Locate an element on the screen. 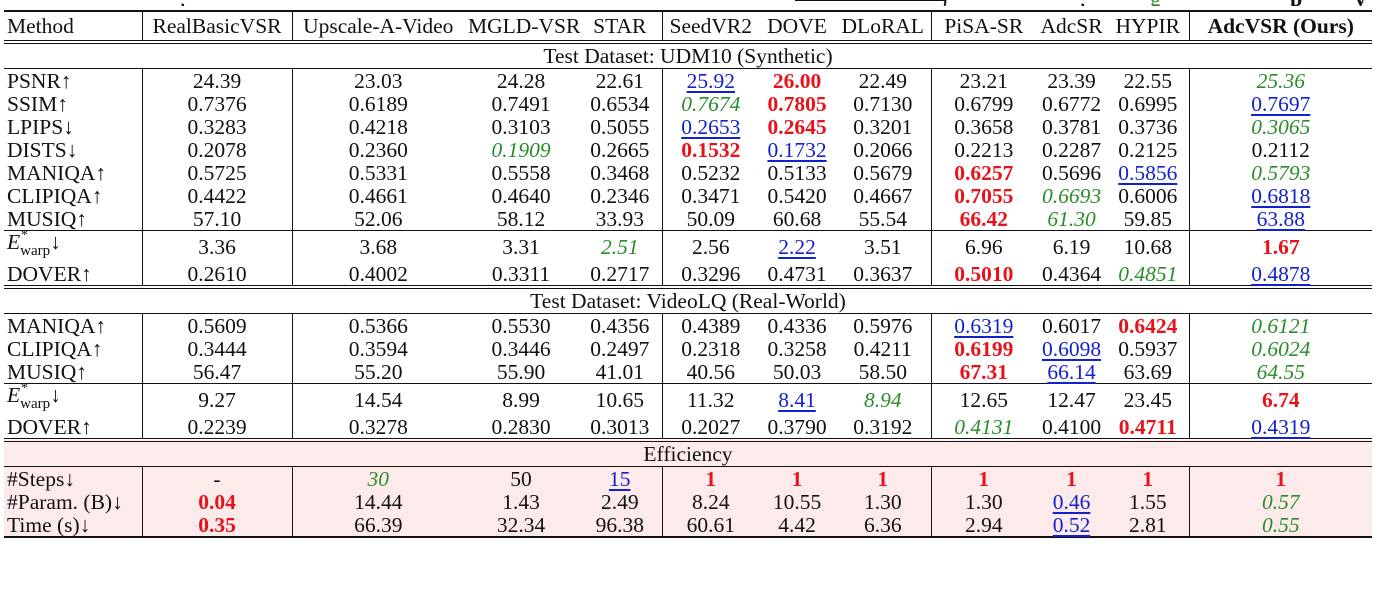  value-cell: 66.39 is located at coordinates (378, 525).